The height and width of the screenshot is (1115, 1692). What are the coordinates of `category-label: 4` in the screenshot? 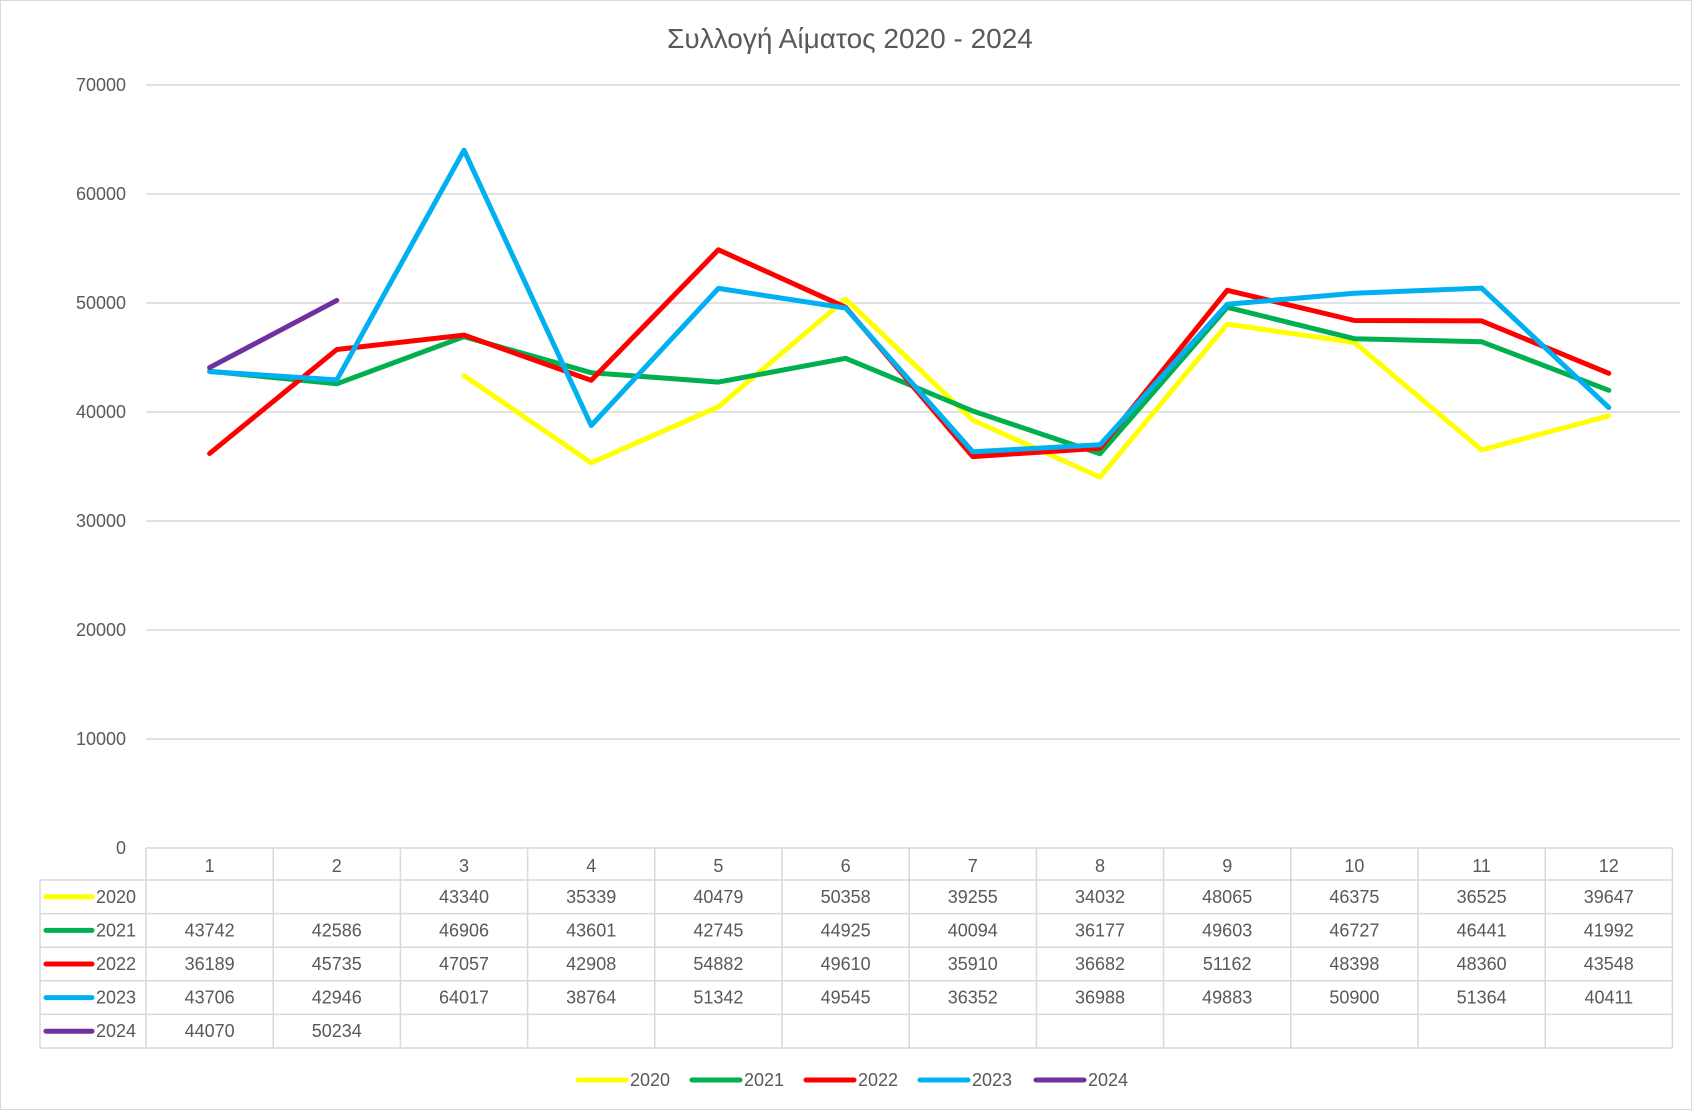 It's located at (591, 866).